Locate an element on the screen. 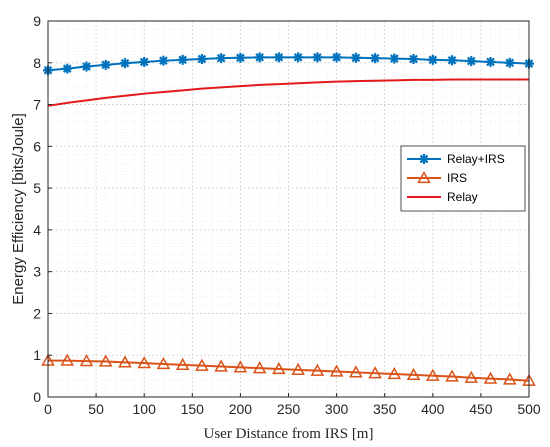 The image size is (550, 447). x-tick-label: 400 is located at coordinates (433, 409).